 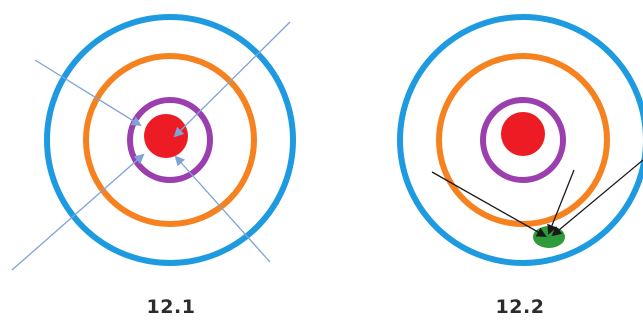 I want to click on arrow-bottom-left, so click(x=78, y=212).